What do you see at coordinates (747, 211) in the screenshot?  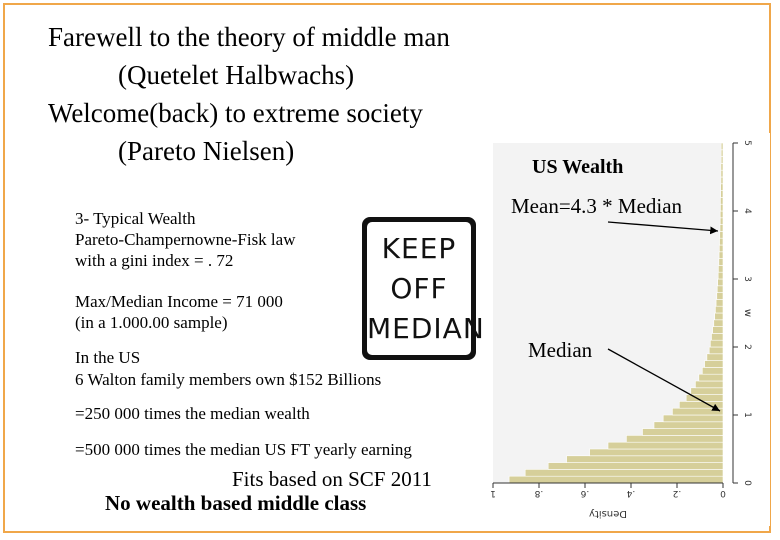 I see `w-tick-label: 4` at bounding box center [747, 211].